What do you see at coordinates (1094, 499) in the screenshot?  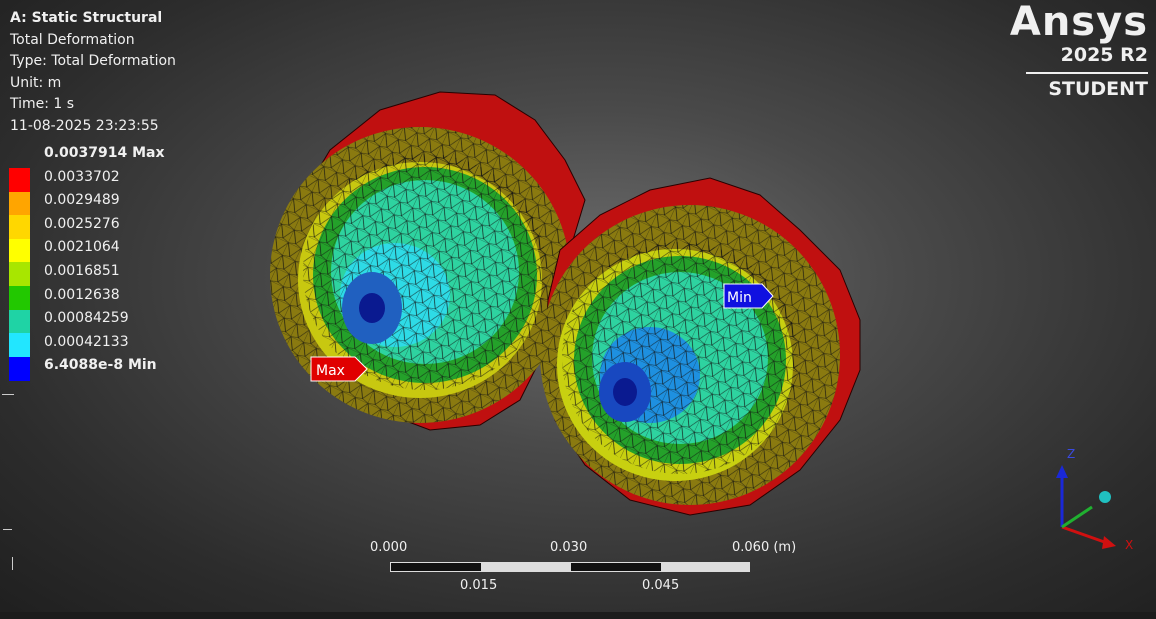 I see `axis-triad: Z X` at bounding box center [1094, 499].